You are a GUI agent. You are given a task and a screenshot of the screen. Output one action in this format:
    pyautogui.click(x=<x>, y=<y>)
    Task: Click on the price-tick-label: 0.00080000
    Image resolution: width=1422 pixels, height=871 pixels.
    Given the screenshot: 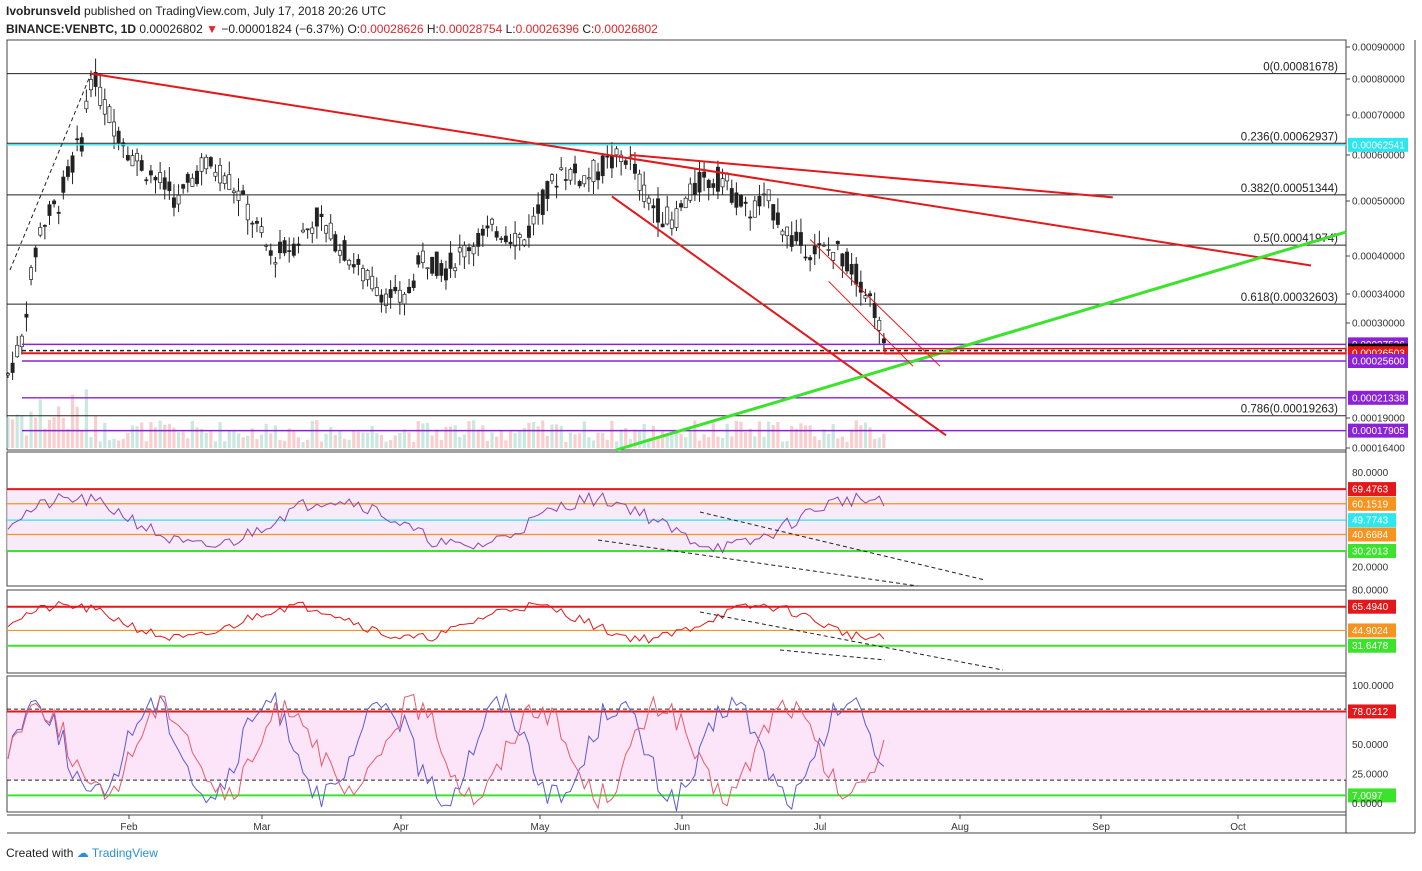 What is the action you would take?
    pyautogui.click(x=1378, y=80)
    